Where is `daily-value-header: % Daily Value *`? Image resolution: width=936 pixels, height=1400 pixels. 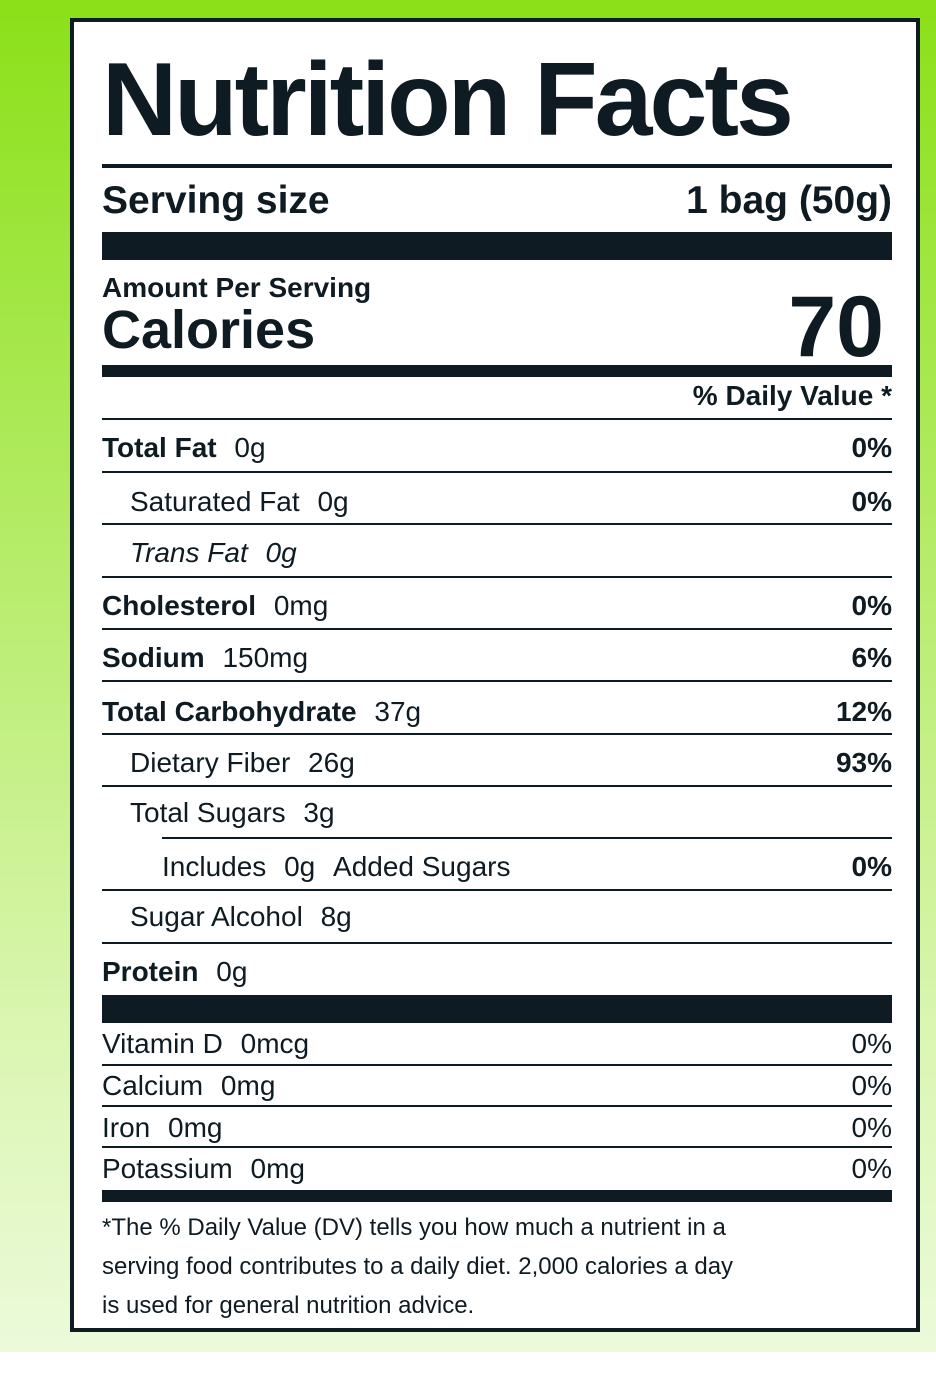
daily-value-header: % Daily Value * is located at coordinates (792, 395).